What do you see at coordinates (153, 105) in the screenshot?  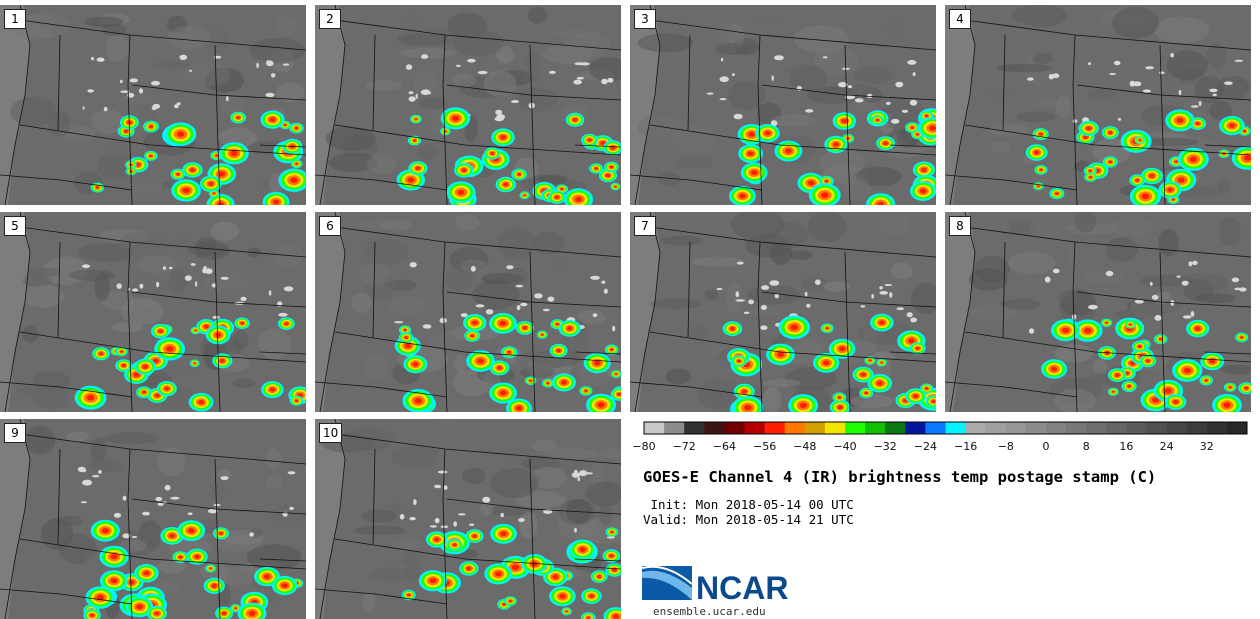 I see `map-panel: 1` at bounding box center [153, 105].